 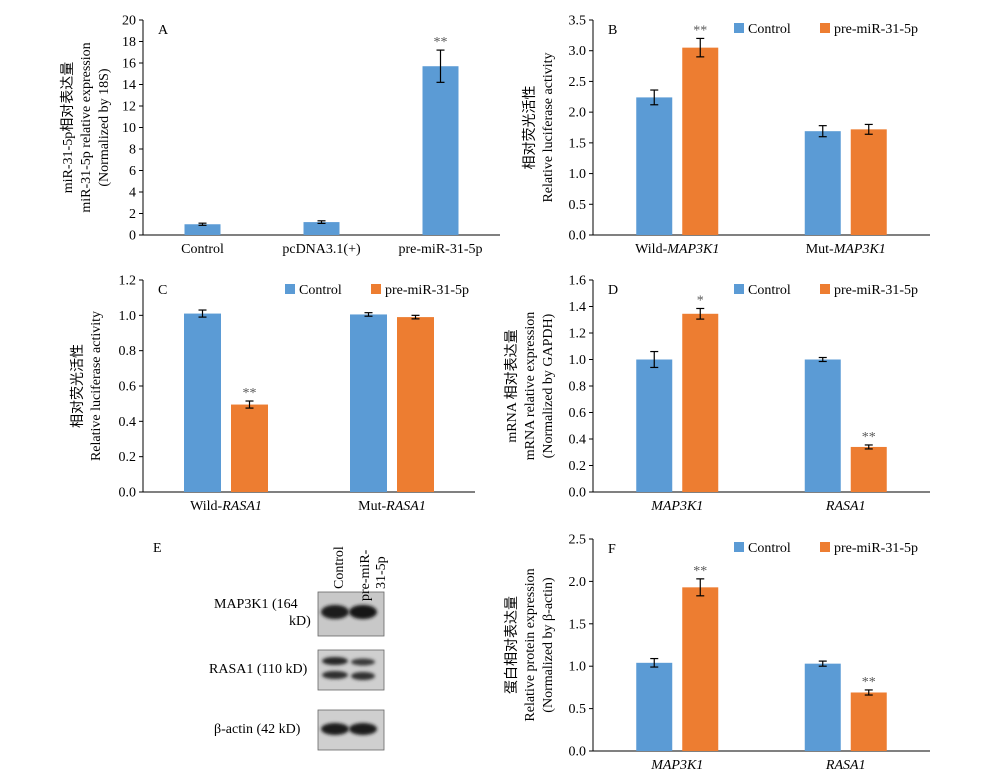 I want to click on panel-a-y-axis-title-line: miR-31-5p relative expression, so click(x=86, y=127).